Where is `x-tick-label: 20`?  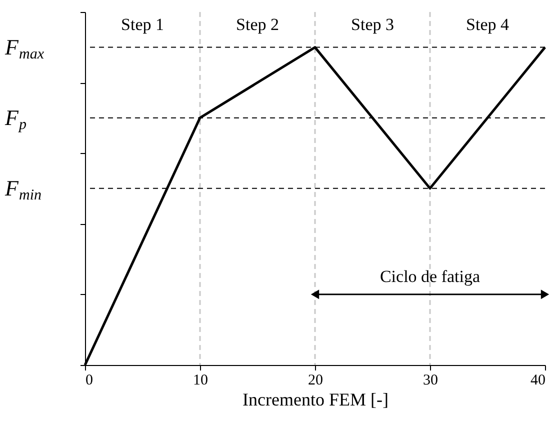 x-tick-label: 20 is located at coordinates (315, 380).